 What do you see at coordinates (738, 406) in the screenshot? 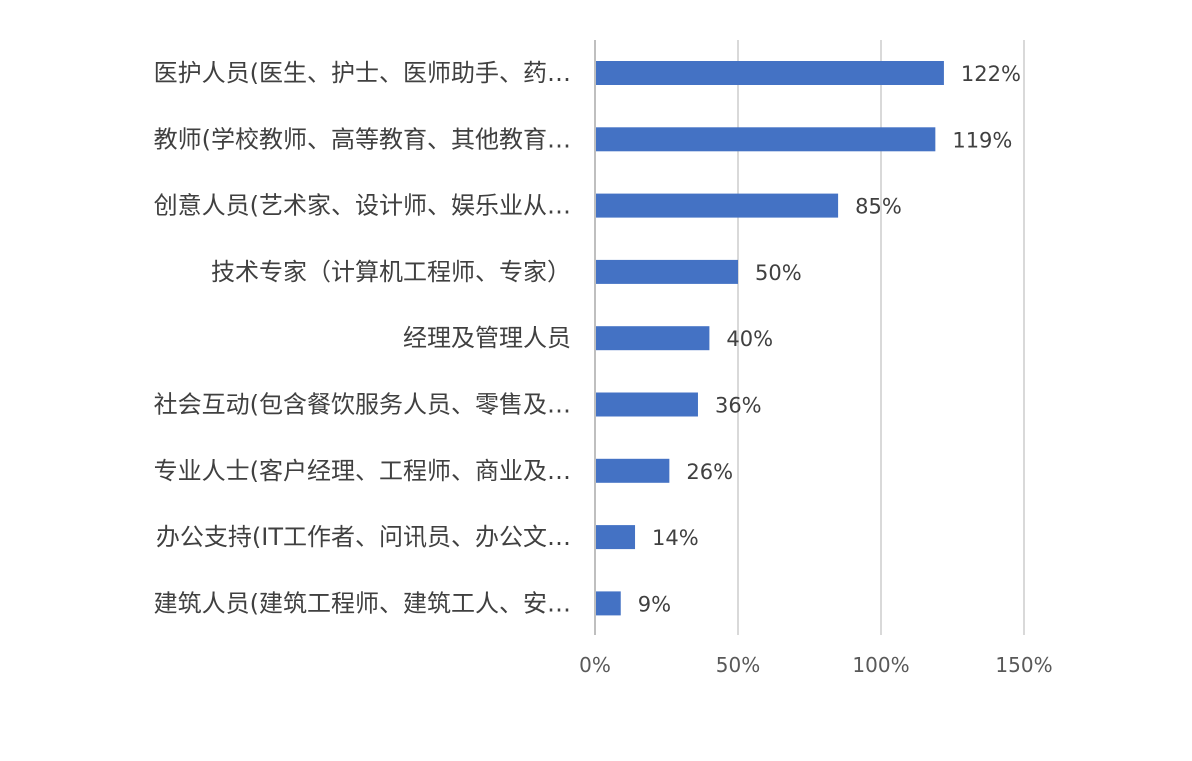
I see `value-label: 36%` at bounding box center [738, 406].